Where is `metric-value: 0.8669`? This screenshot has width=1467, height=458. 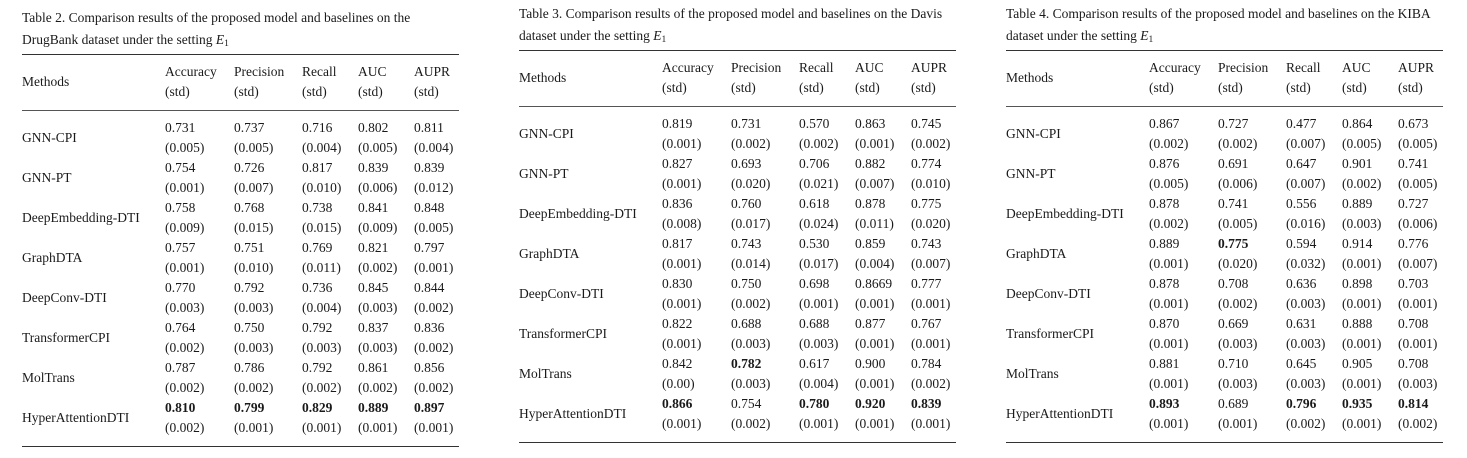 metric-value: 0.8669 is located at coordinates (874, 283).